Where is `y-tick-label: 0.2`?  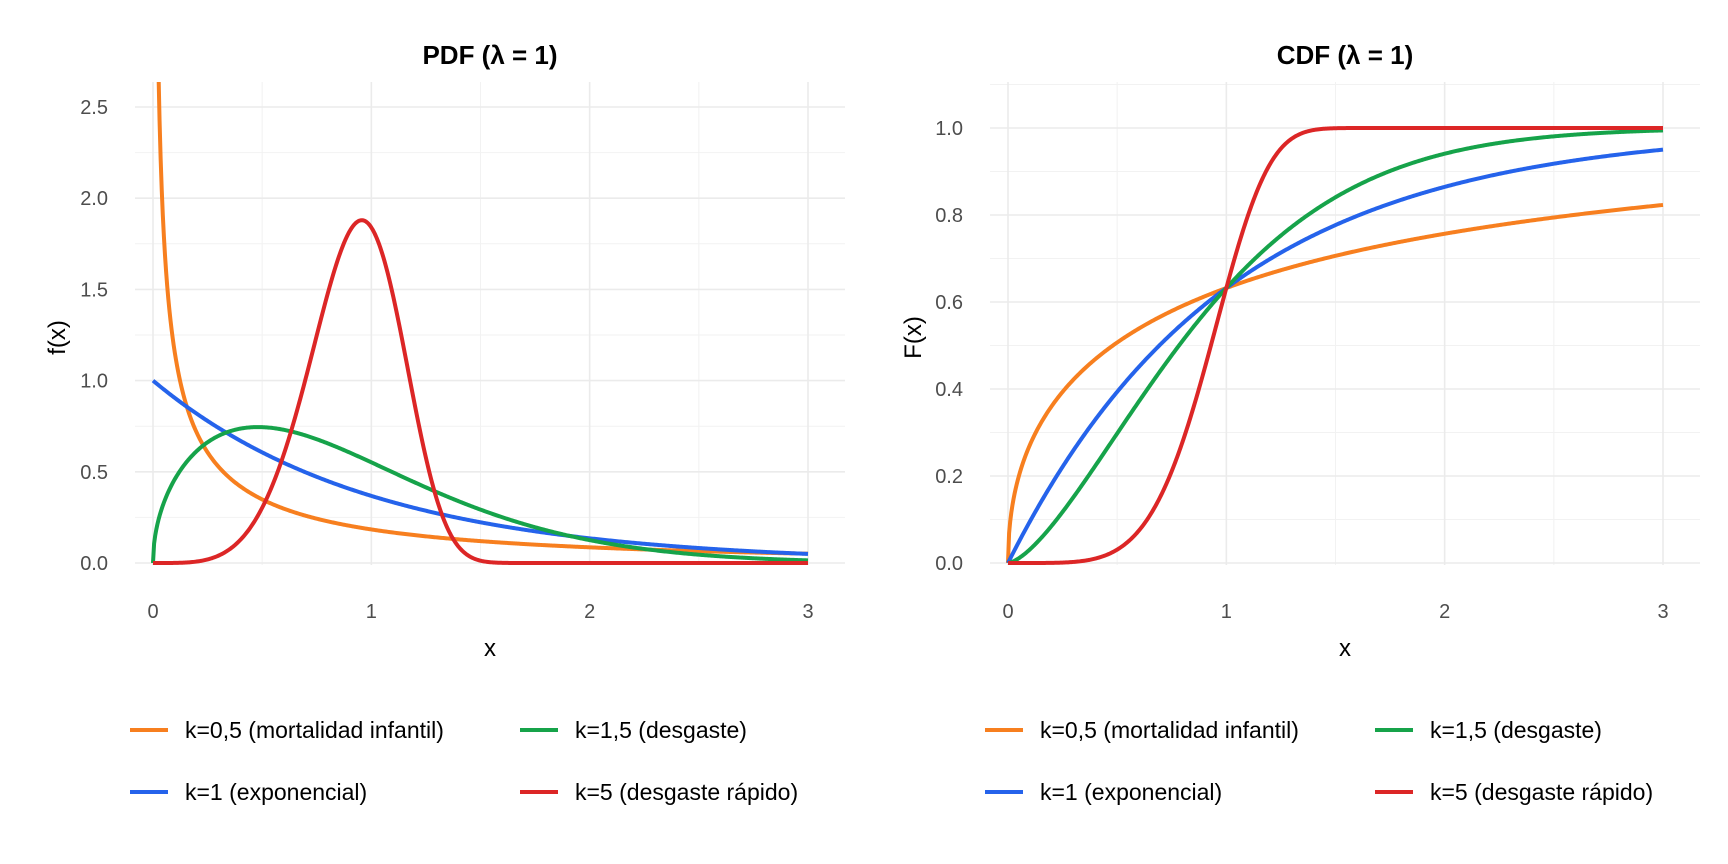
y-tick-label: 0.2 is located at coordinates (949, 477).